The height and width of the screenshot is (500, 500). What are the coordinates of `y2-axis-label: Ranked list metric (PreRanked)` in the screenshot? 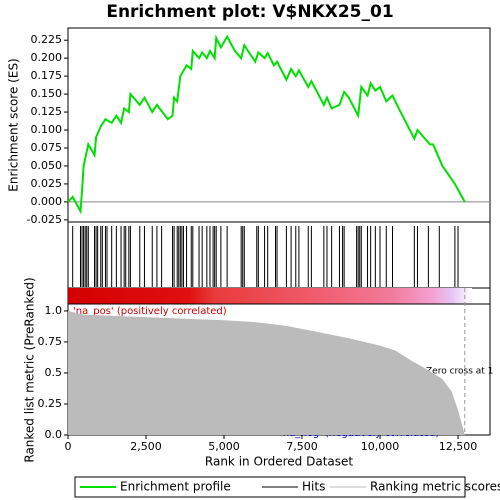 It's located at (30, 369).